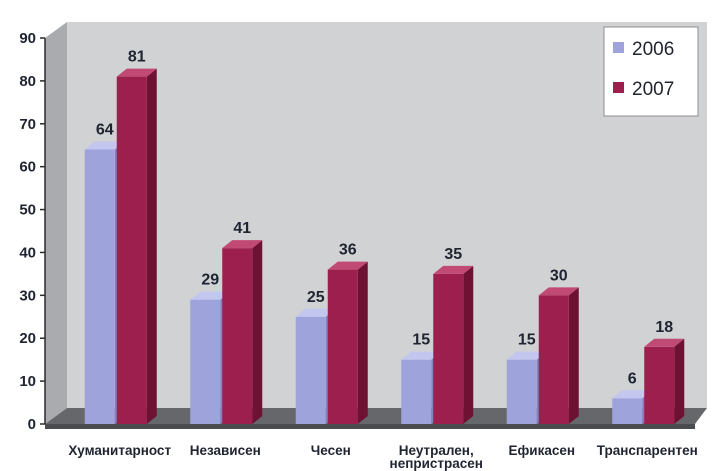 The height and width of the screenshot is (471, 715). I want to click on value-label-2007-3: 35, so click(453, 254).